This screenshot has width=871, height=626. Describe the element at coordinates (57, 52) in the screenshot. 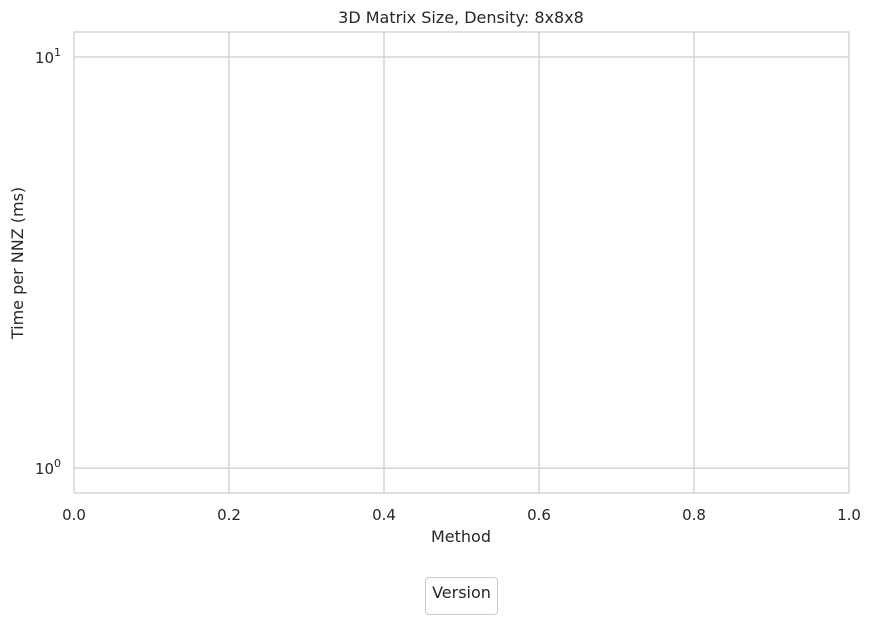

I see `y-tick-exponent: 1` at that location.